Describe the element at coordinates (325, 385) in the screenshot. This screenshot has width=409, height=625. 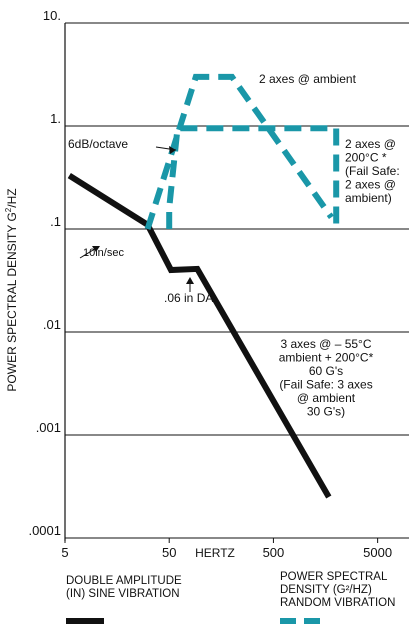
I see `annotation-sine-line-3: (Fail Safe: 3 axes` at that location.